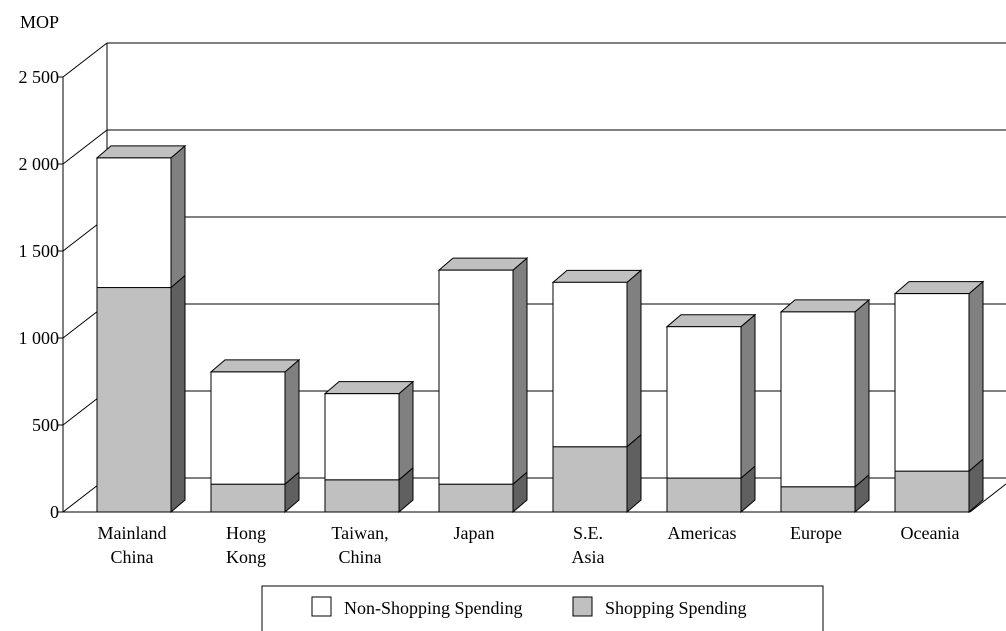  I want to click on legend-label: Non-Shopping Spending, so click(433, 608).